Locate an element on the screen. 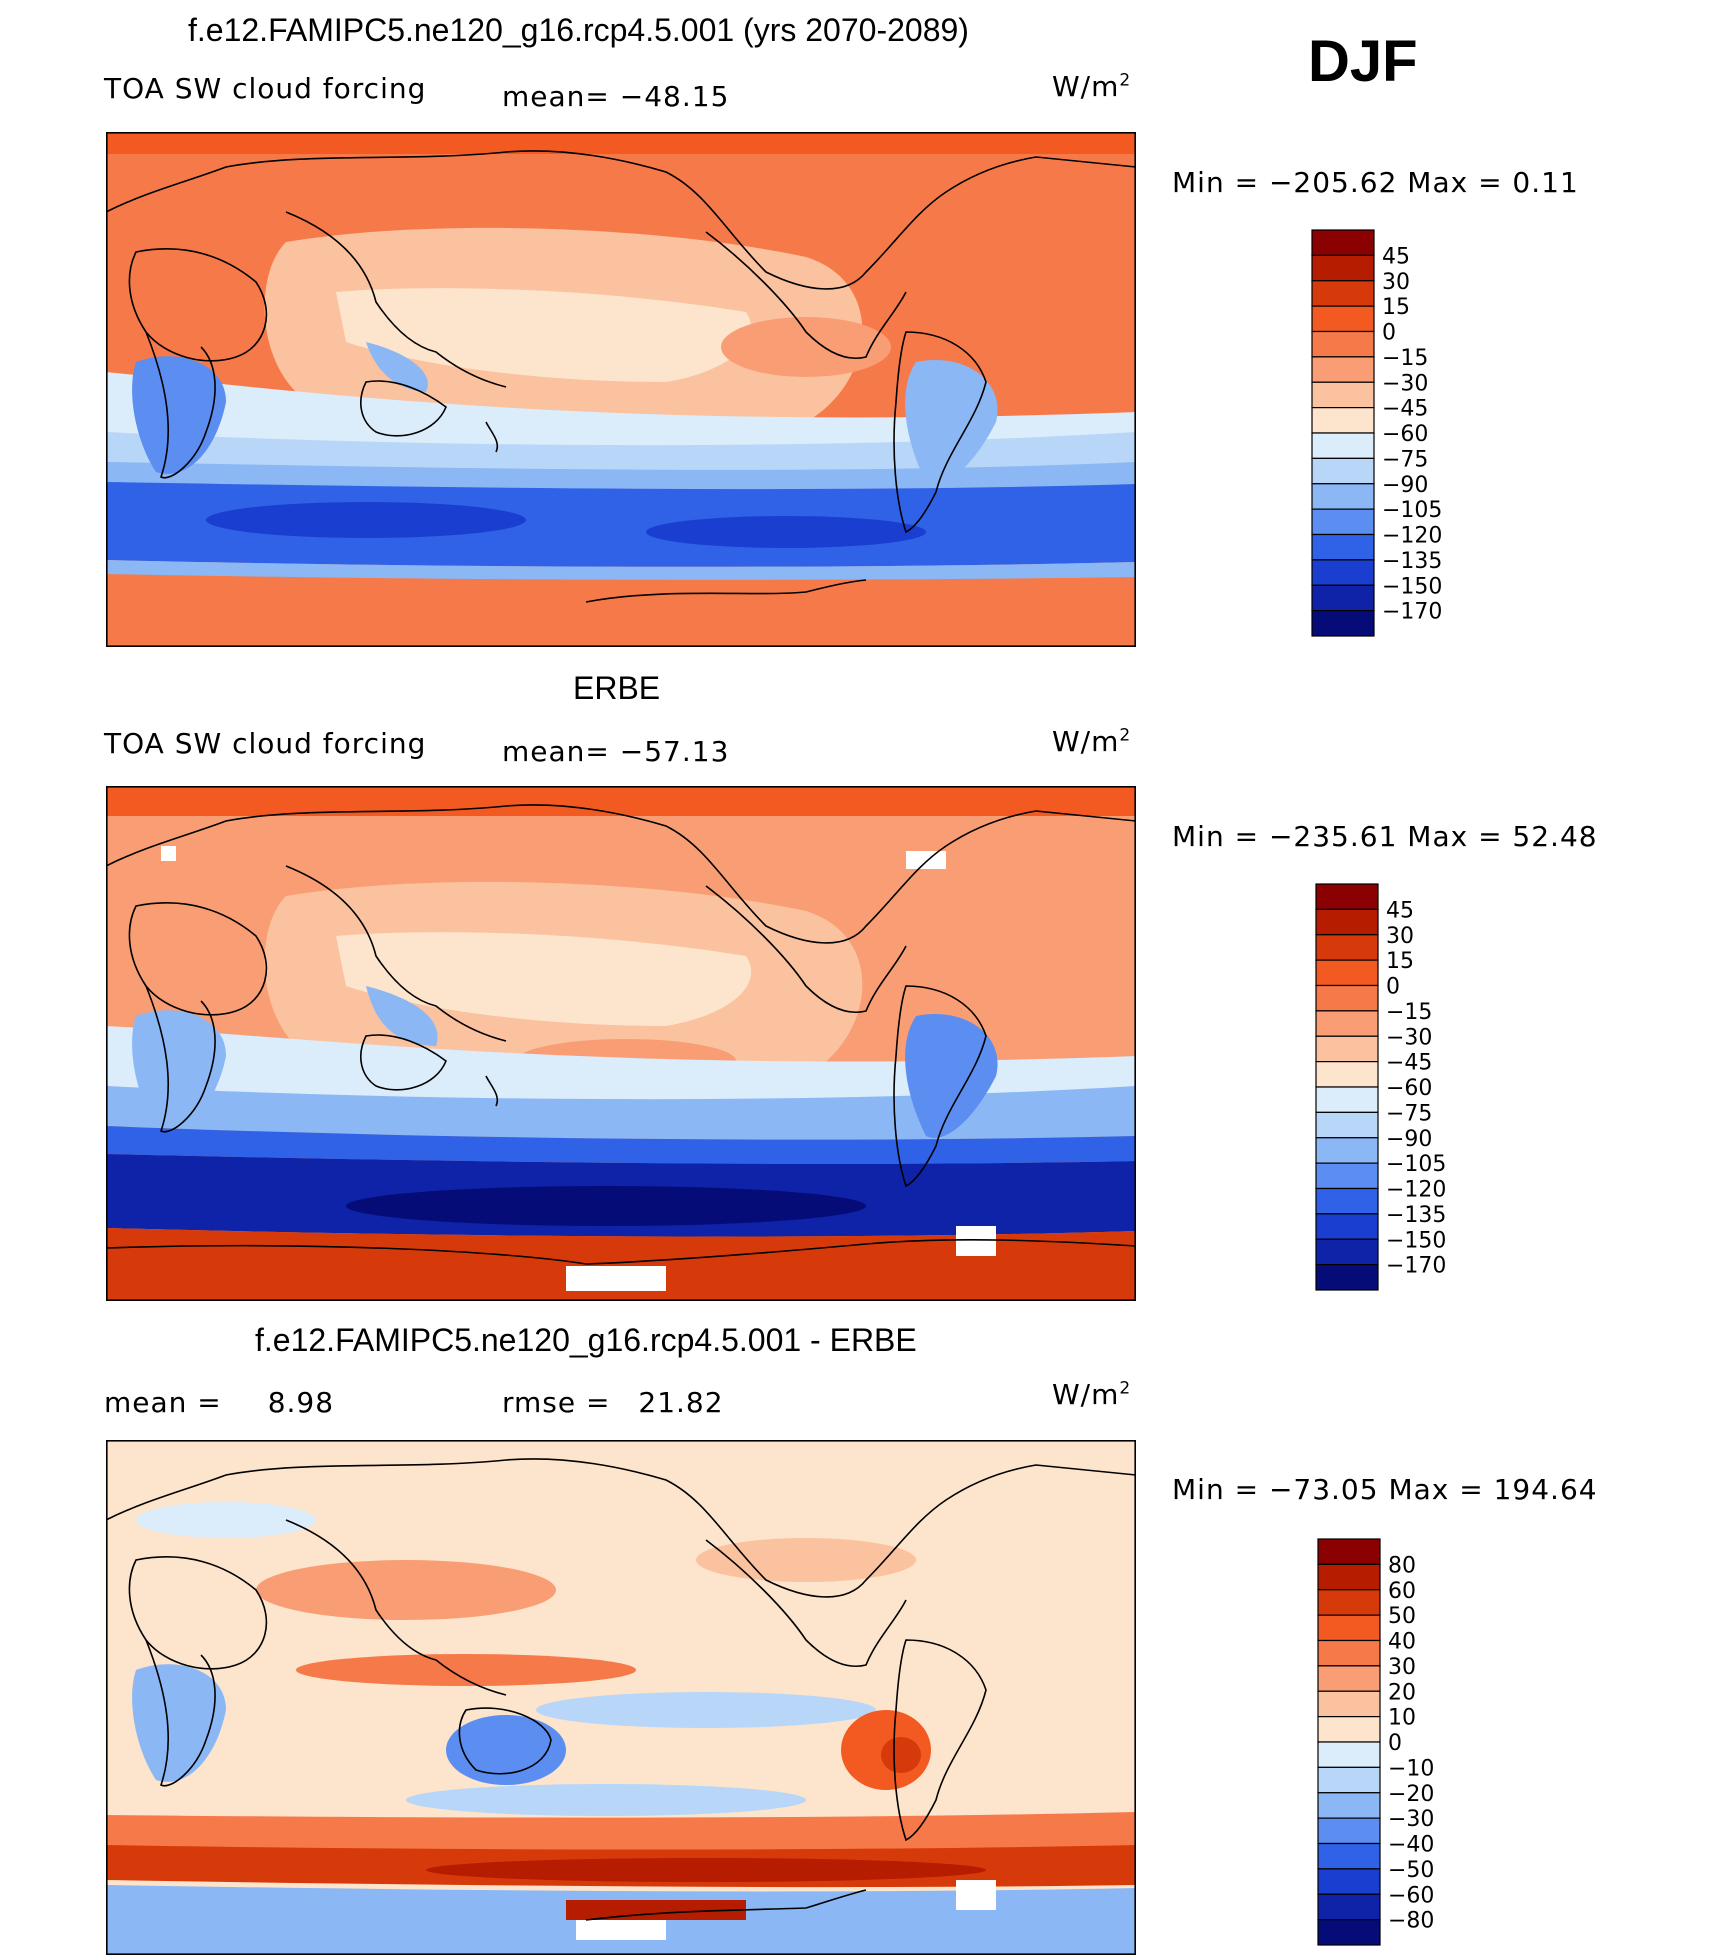  panel3-units-base: W/m is located at coordinates (1086, 1394).